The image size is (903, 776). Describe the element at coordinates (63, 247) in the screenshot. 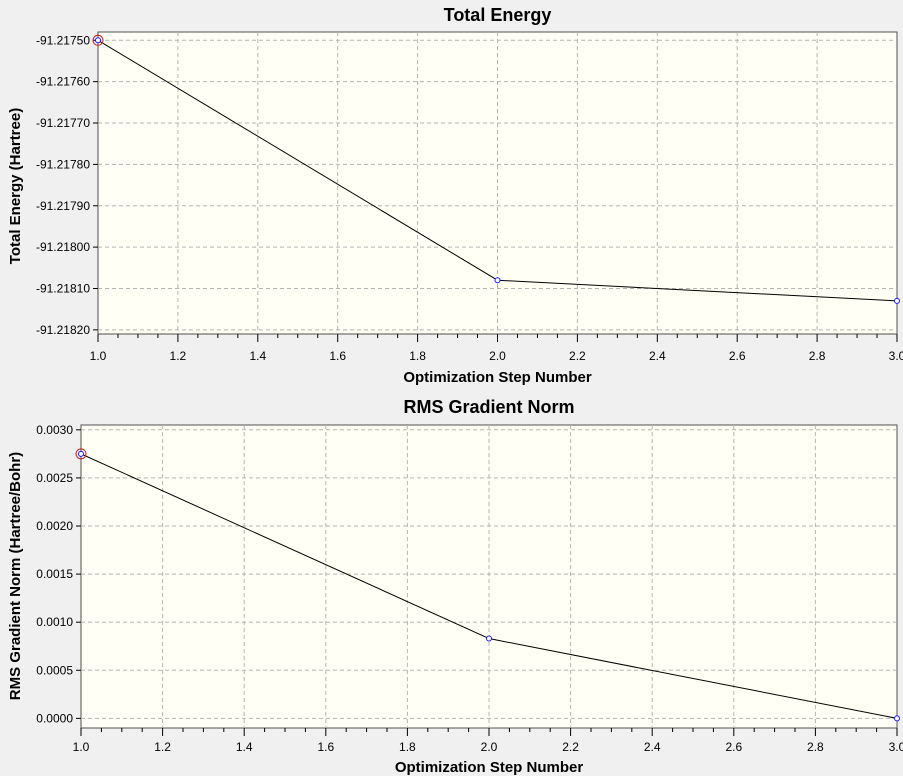

I see `y-tick-label: -91.21800` at that location.